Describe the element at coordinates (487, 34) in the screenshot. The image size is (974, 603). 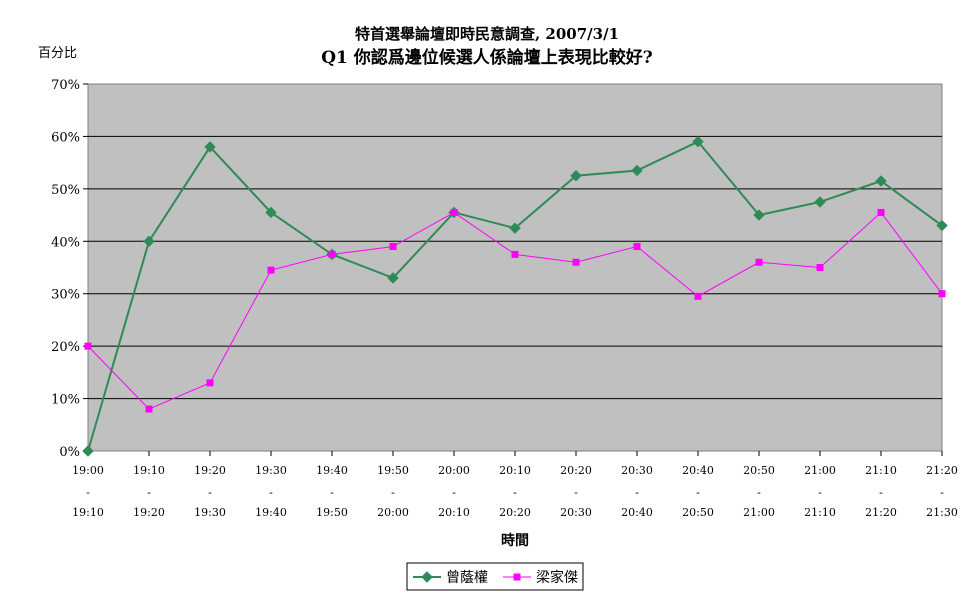
I see `chart-title: 特首選舉論壇即時民意調查, 2007/3/1` at that location.